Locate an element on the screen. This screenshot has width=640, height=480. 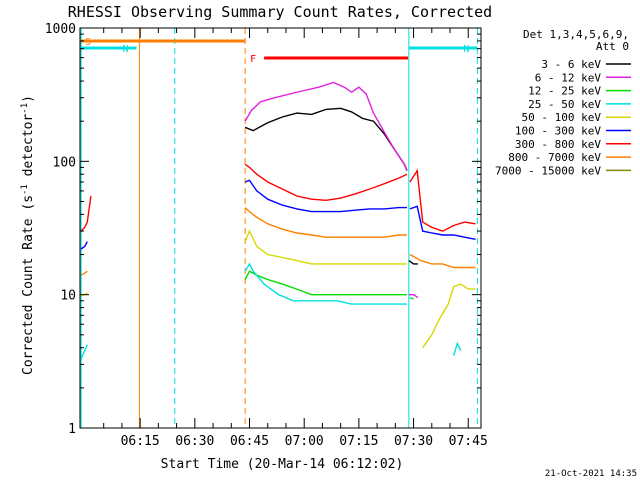
x-tick-label-2: 06:45 is located at coordinates (249, 441).